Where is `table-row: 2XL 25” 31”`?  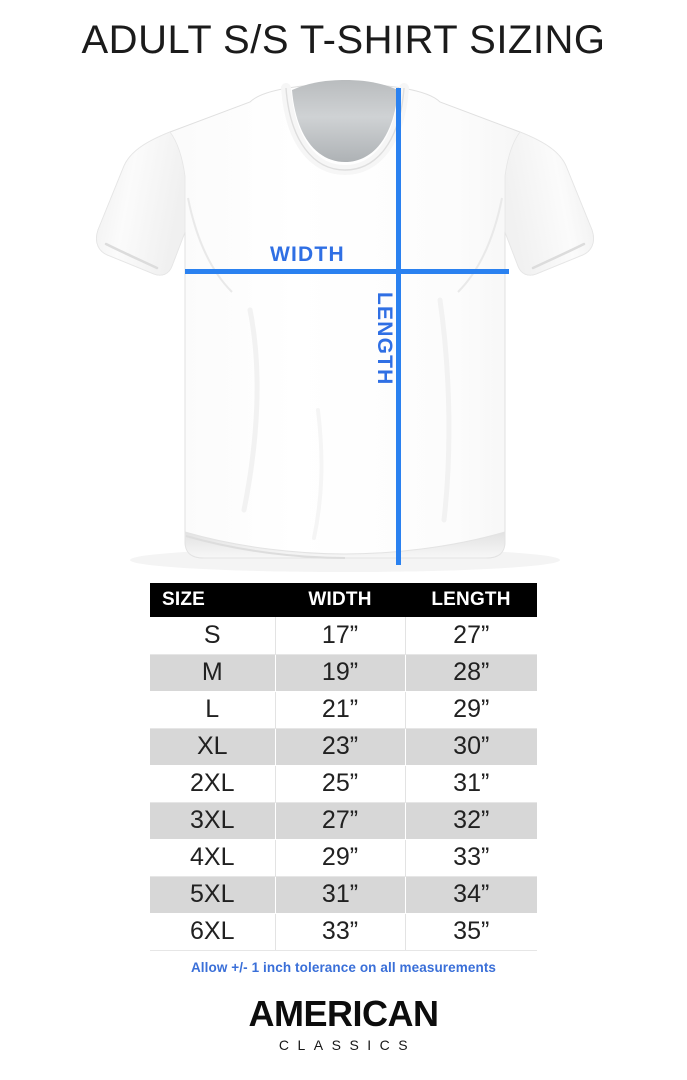 table-row: 2XL 25” 31” is located at coordinates (343, 784).